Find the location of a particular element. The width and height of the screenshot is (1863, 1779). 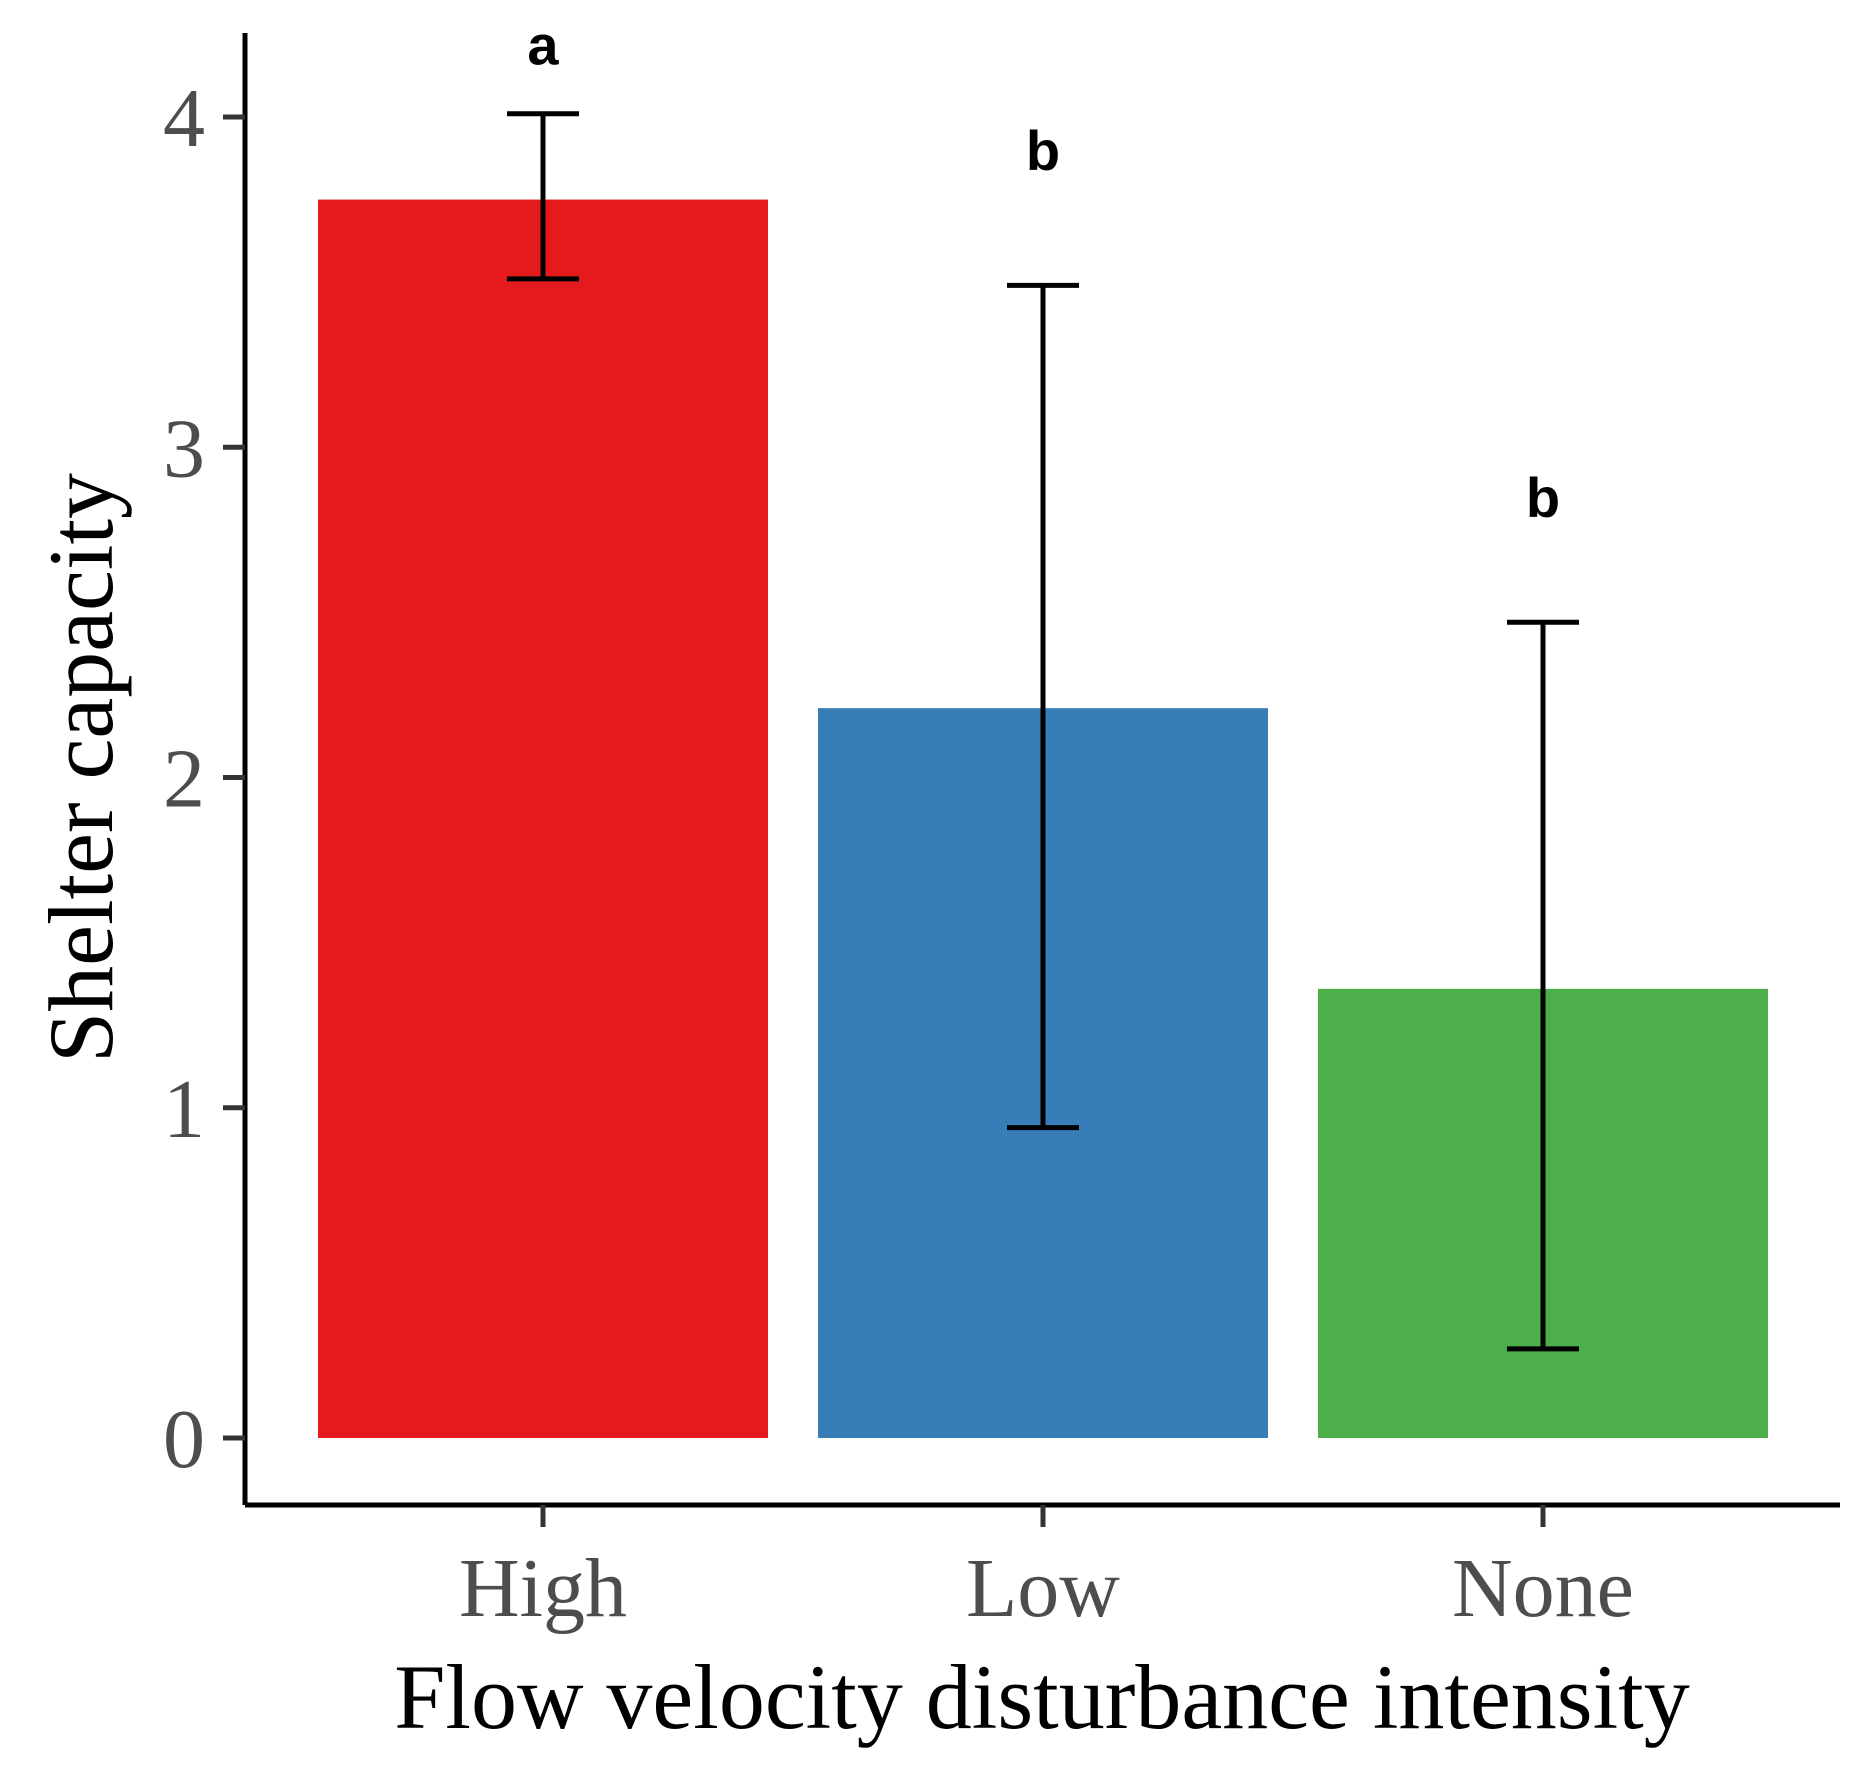

significance-label-none: b is located at coordinates (1543, 497).